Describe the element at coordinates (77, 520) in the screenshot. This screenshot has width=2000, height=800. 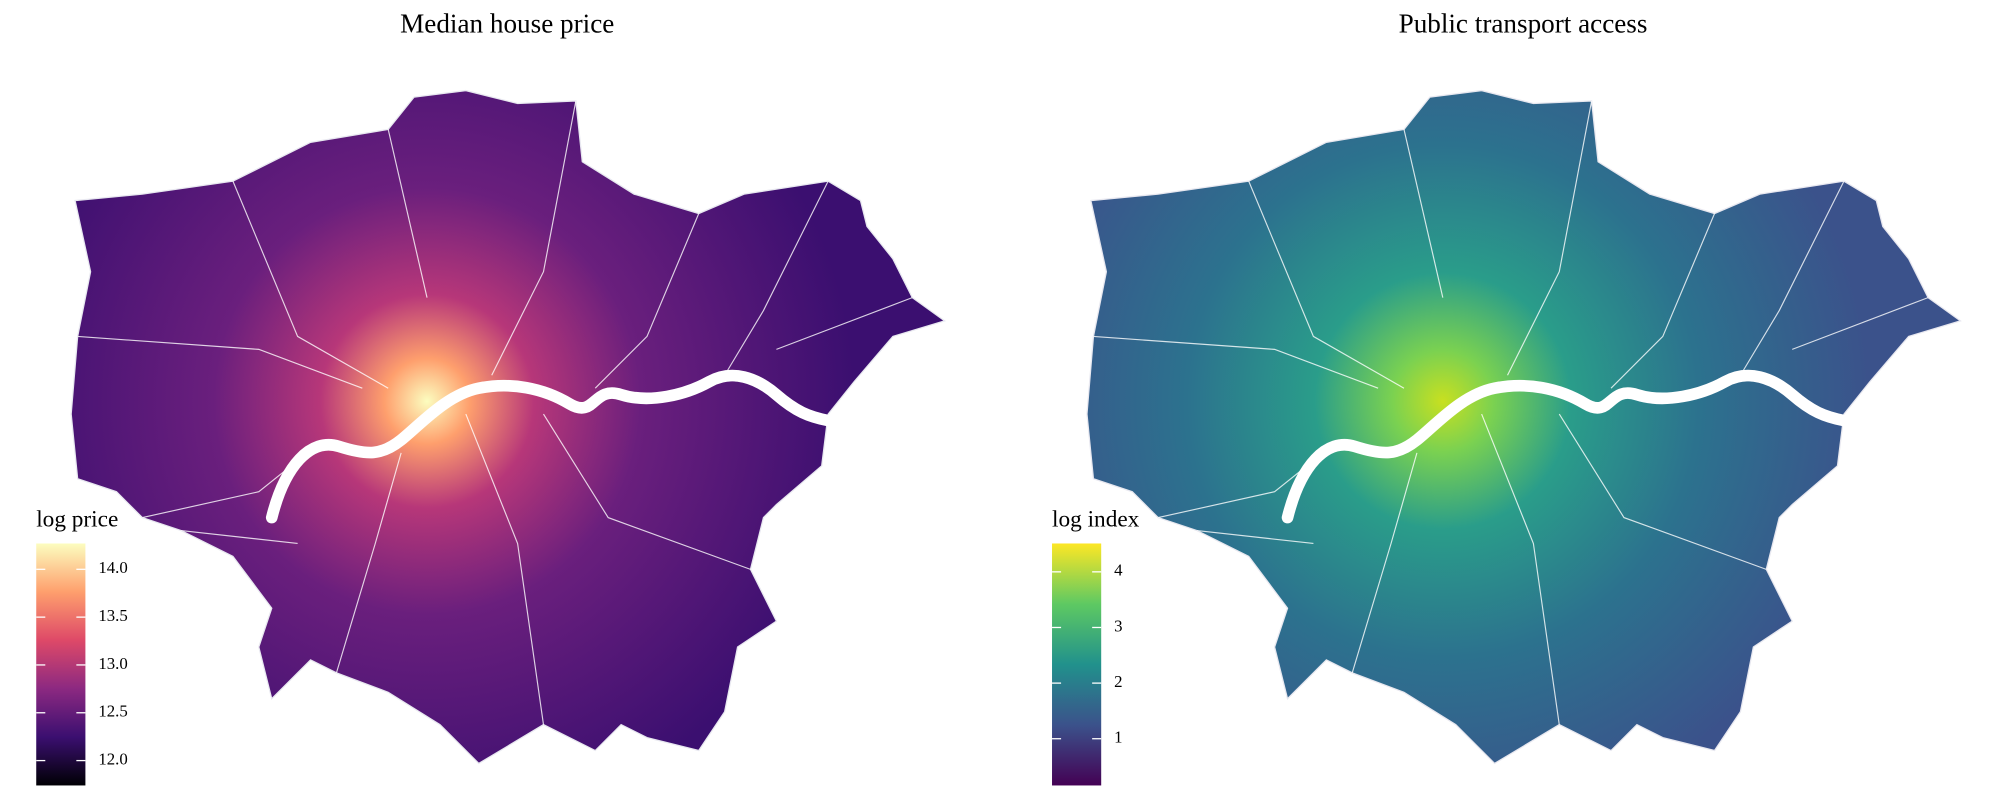
I see `legend-title: log price` at that location.